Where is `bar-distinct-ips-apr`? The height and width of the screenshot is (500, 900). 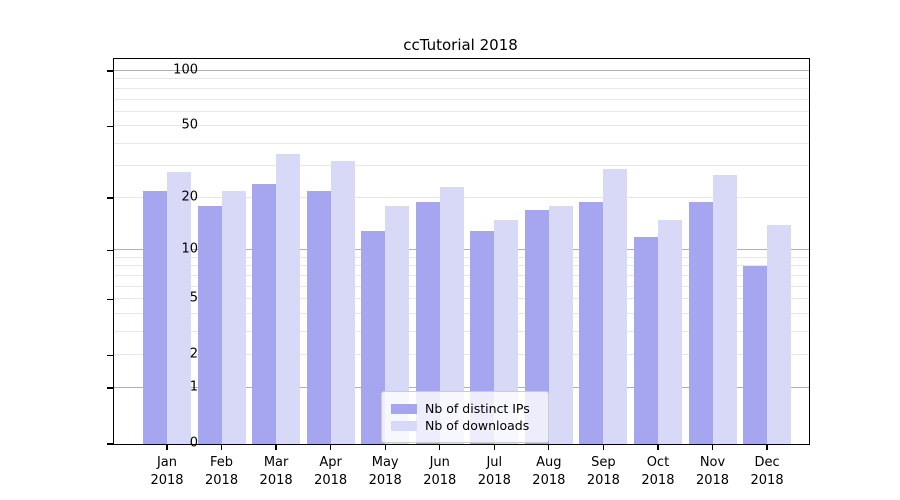
bar-distinct-ips-apr is located at coordinates (318, 317).